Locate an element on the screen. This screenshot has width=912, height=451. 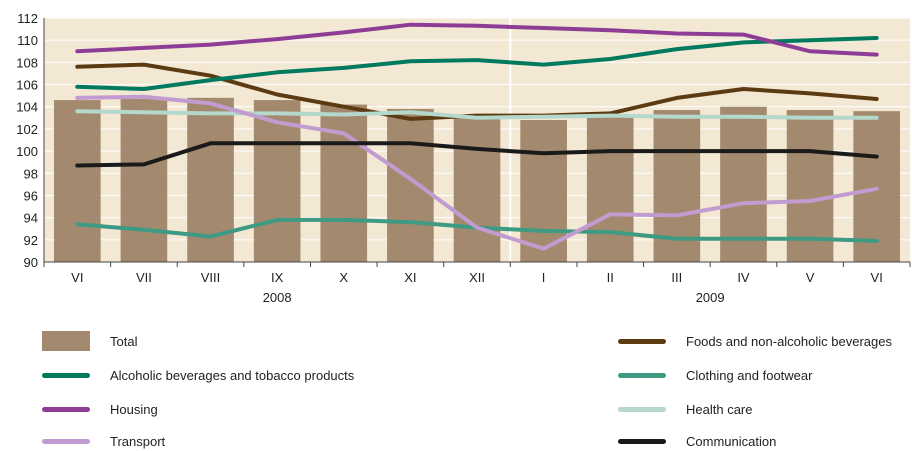
y-tick-label: 94 is located at coordinates (31, 218).